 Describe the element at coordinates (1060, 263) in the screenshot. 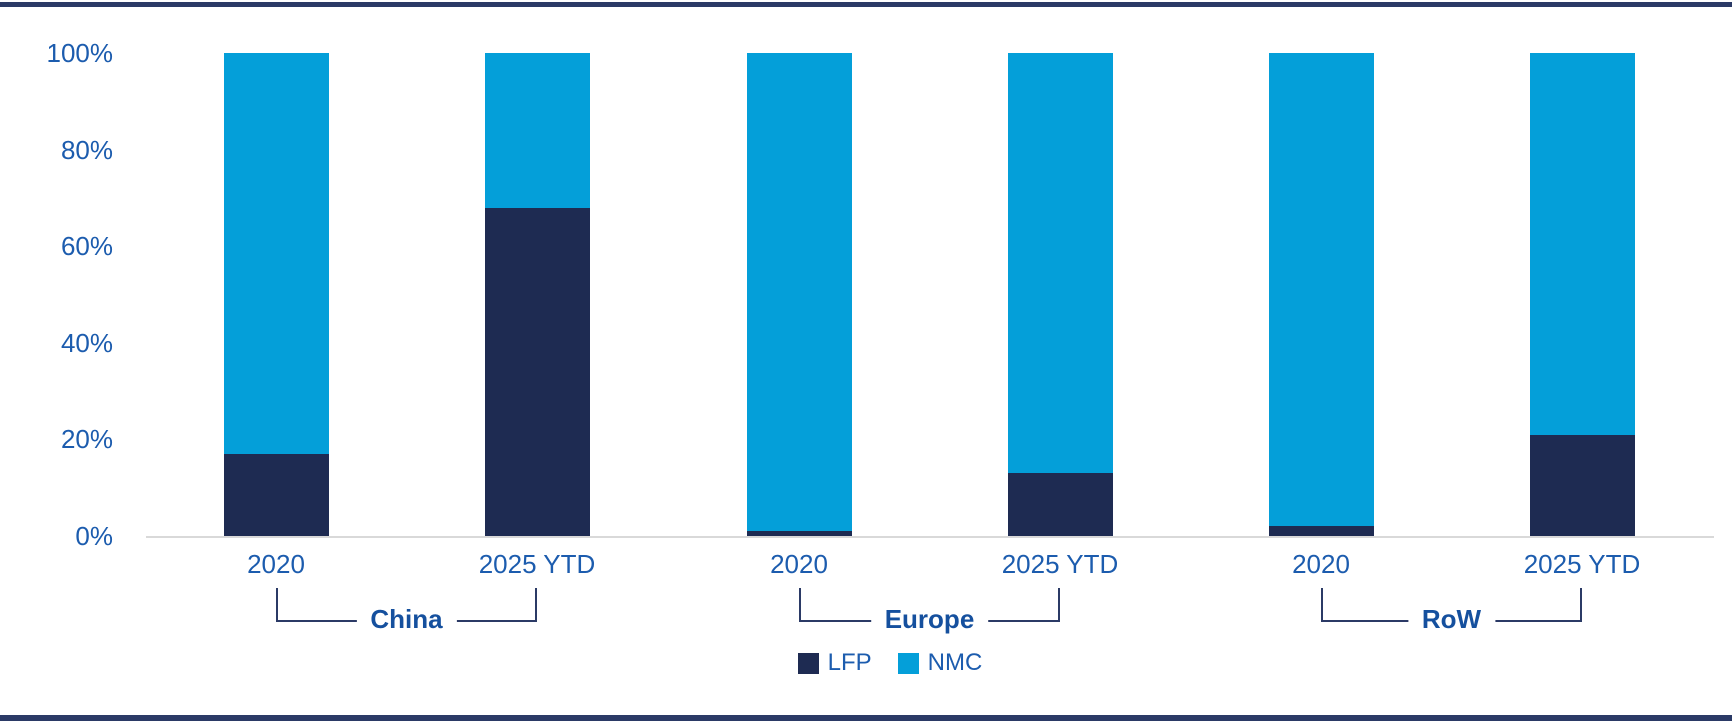

I see `bar-segment-nmc-europe-2025-ytd` at that location.